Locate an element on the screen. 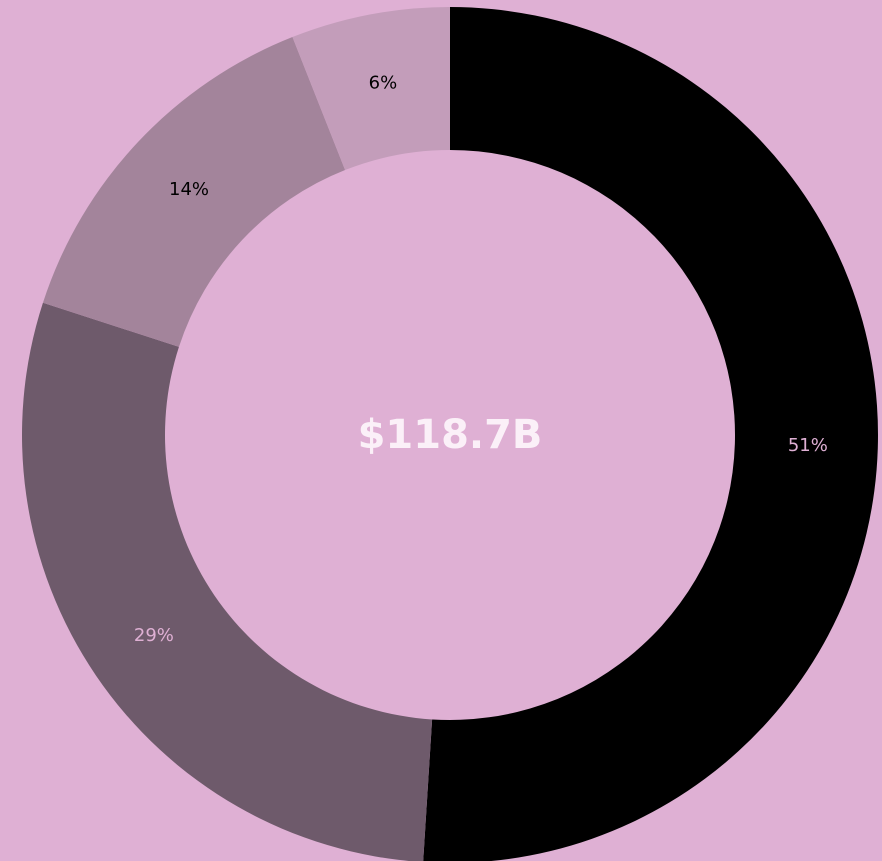  value-label: 29% is located at coordinates (154, 635).